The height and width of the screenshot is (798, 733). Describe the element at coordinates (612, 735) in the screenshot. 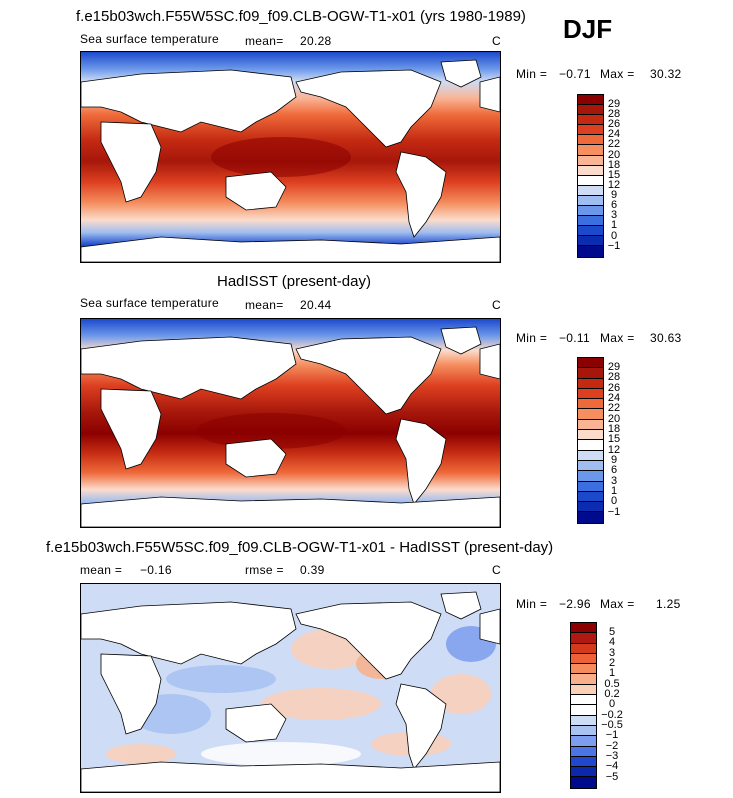

I see `cbar3-label: −1` at that location.